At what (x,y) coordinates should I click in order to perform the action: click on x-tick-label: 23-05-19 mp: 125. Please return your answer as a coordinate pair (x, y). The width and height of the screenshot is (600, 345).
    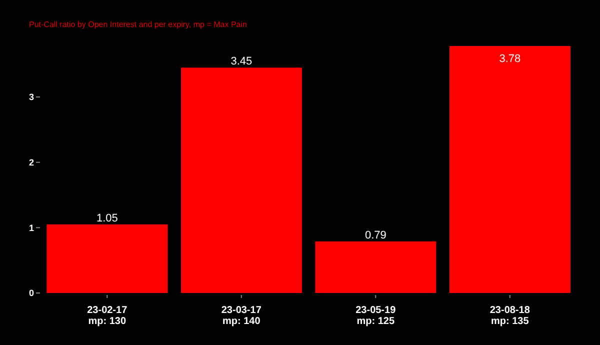
    Looking at the image, I should click on (376, 316).